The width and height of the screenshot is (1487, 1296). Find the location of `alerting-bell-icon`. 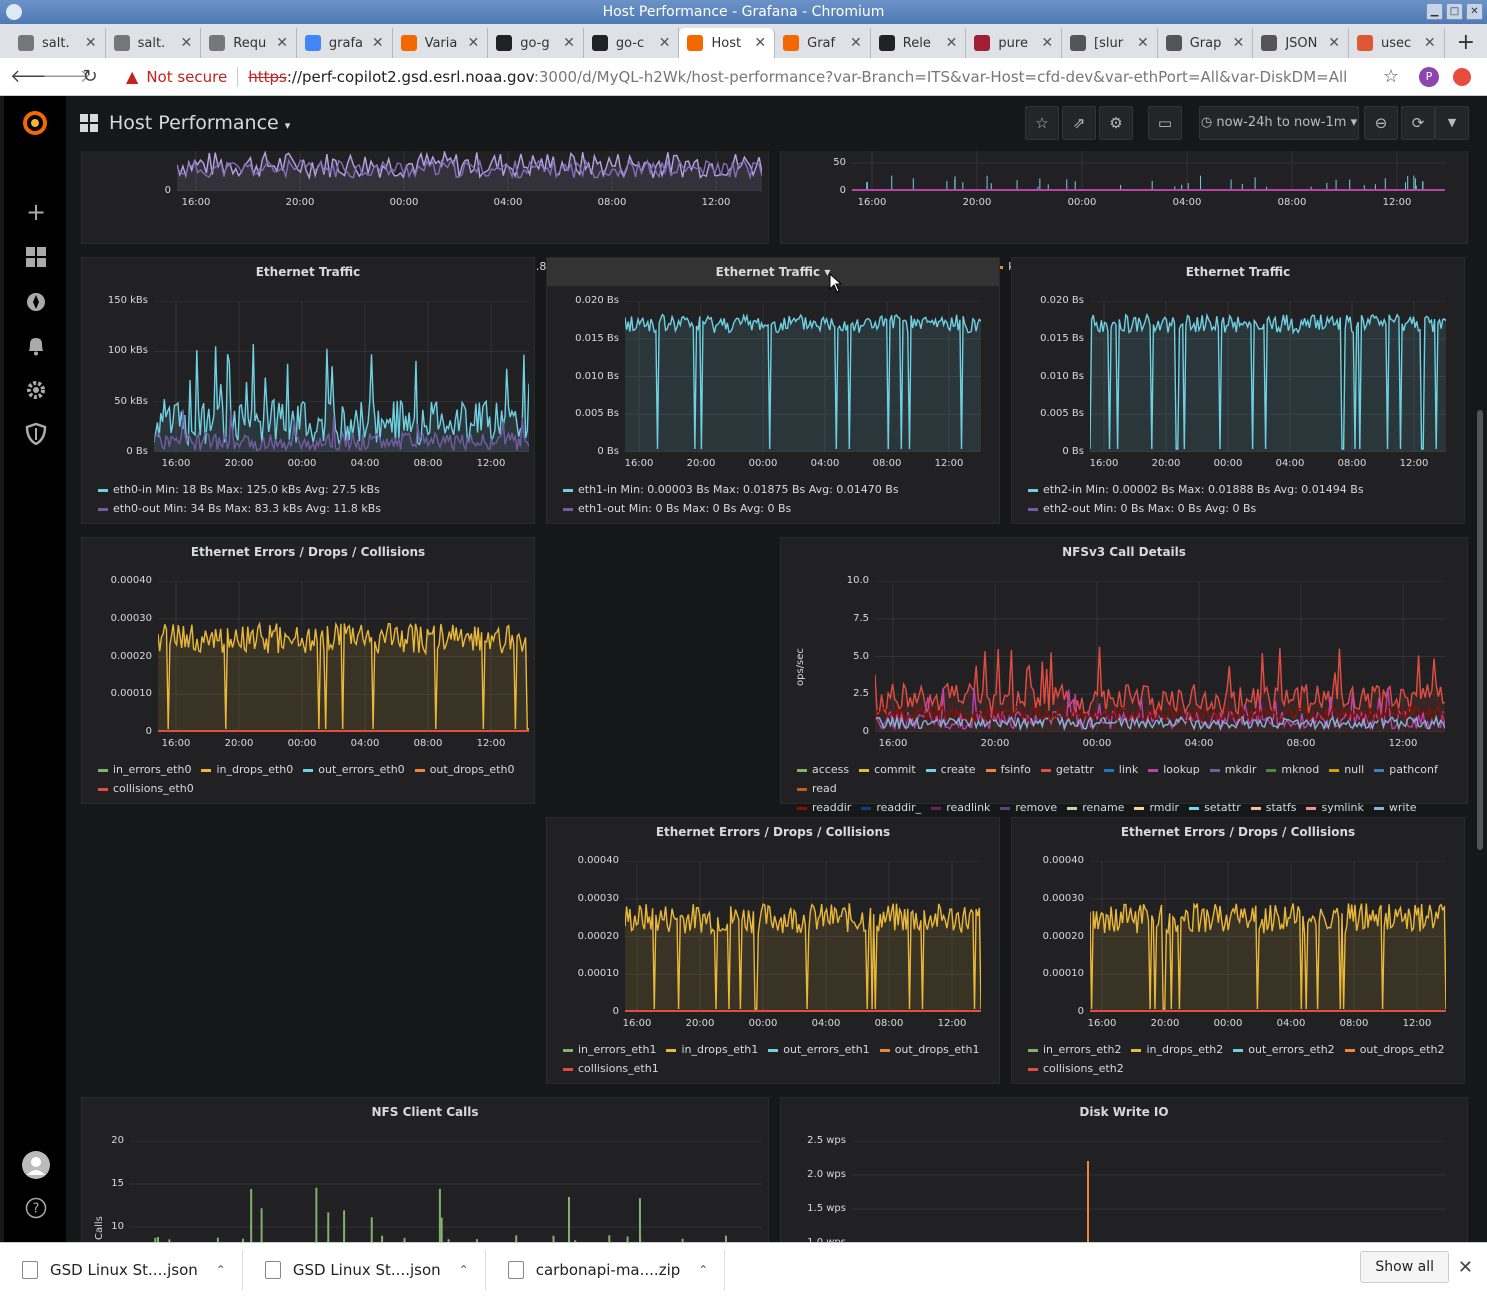

alerting-bell-icon is located at coordinates (36, 346).